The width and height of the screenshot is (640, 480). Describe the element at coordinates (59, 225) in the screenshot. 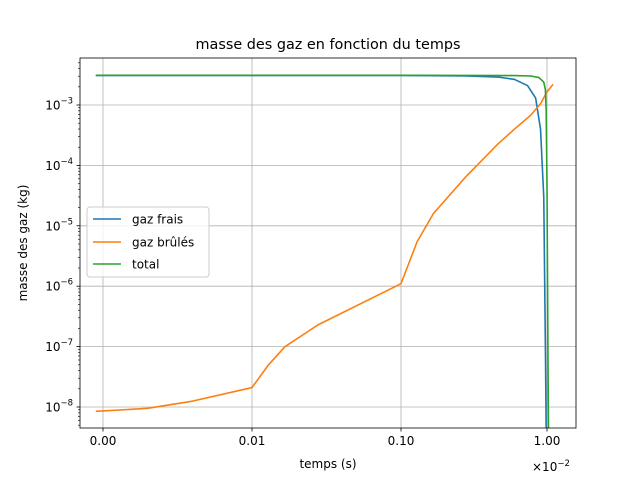

I see `y-tick-label: 10⁻⁵` at that location.